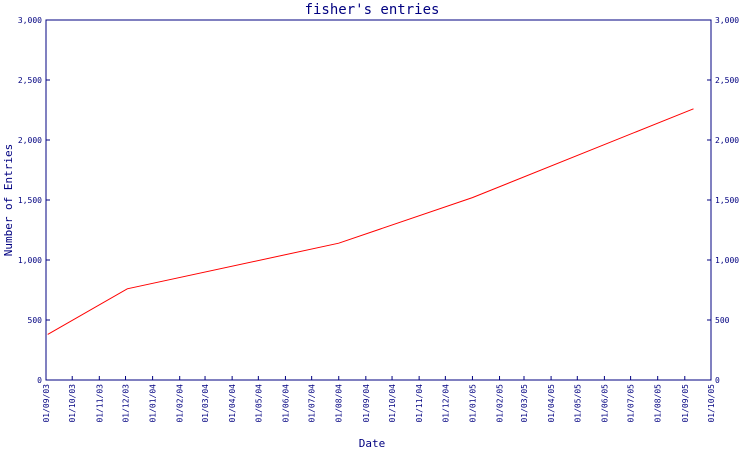 The height and width of the screenshot is (450, 750). What do you see at coordinates (258, 403) in the screenshot?
I see `x-tick-label: 01/05/04` at bounding box center [258, 403].